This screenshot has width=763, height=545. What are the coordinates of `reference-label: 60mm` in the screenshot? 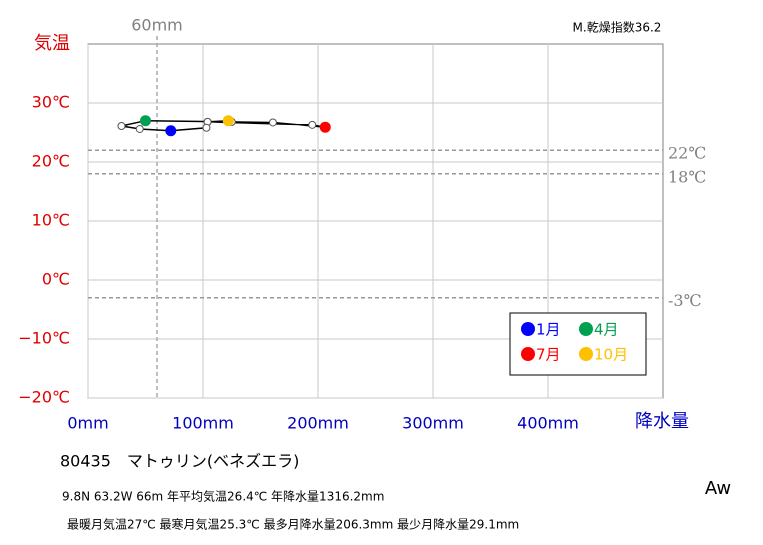 It's located at (157, 25).